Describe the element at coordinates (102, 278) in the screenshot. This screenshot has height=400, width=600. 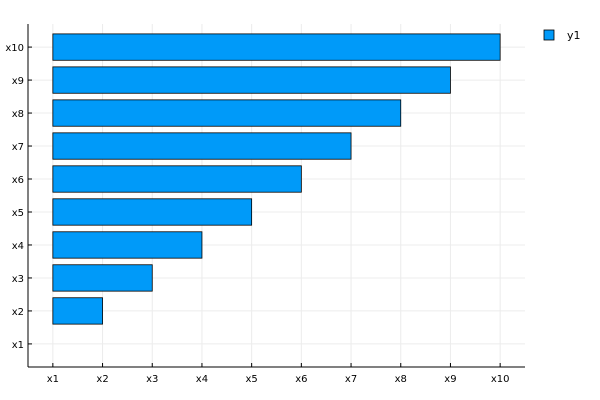
I see `bar-x3` at that location.